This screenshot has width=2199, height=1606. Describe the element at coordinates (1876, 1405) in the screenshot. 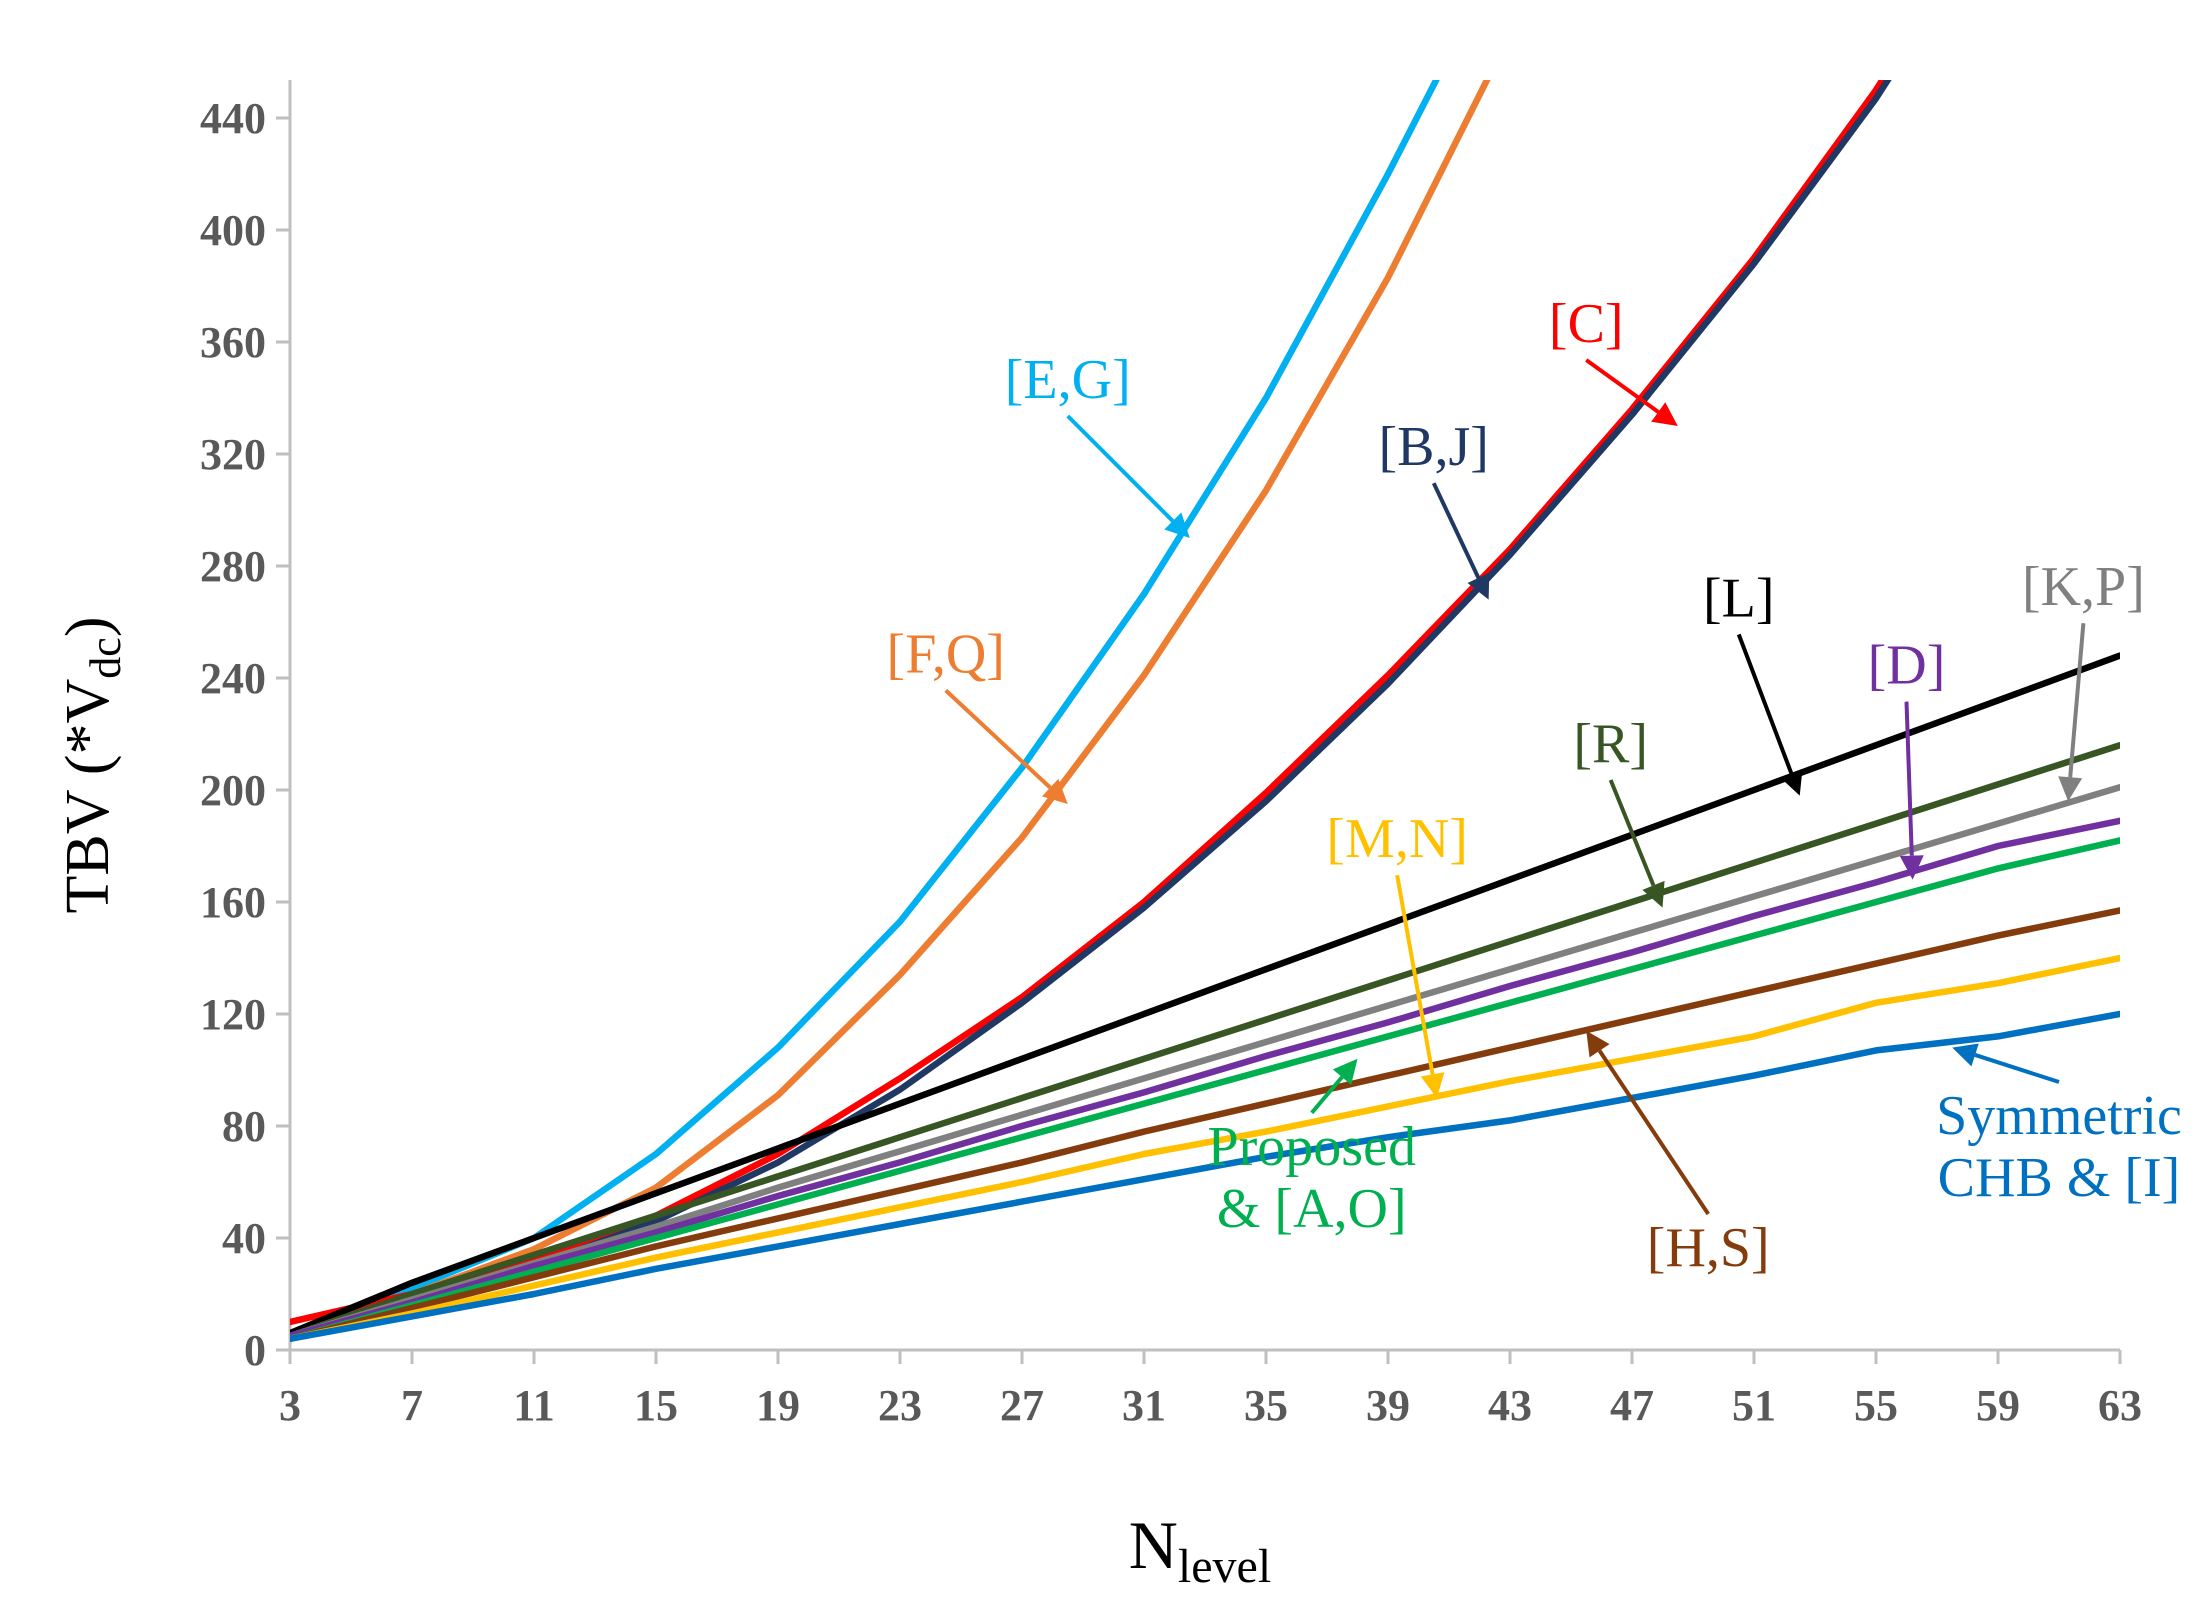

I see `x-tick-label: 55` at that location.